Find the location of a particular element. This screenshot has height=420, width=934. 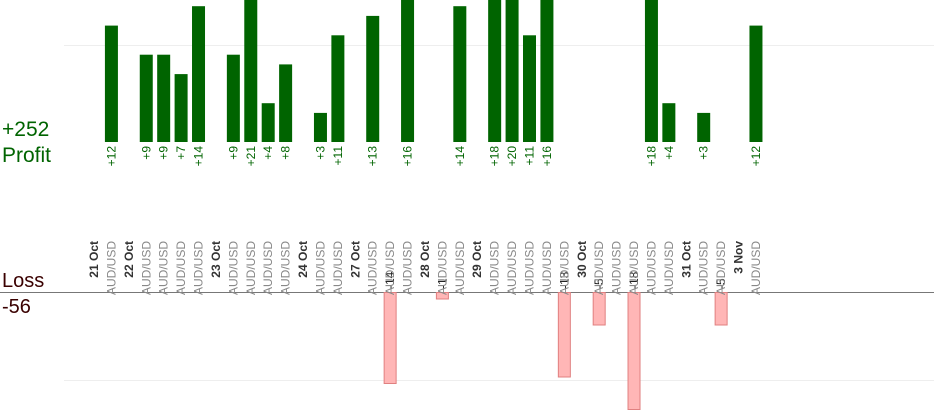

loss-value-label: -13 is located at coordinates (564, 280).